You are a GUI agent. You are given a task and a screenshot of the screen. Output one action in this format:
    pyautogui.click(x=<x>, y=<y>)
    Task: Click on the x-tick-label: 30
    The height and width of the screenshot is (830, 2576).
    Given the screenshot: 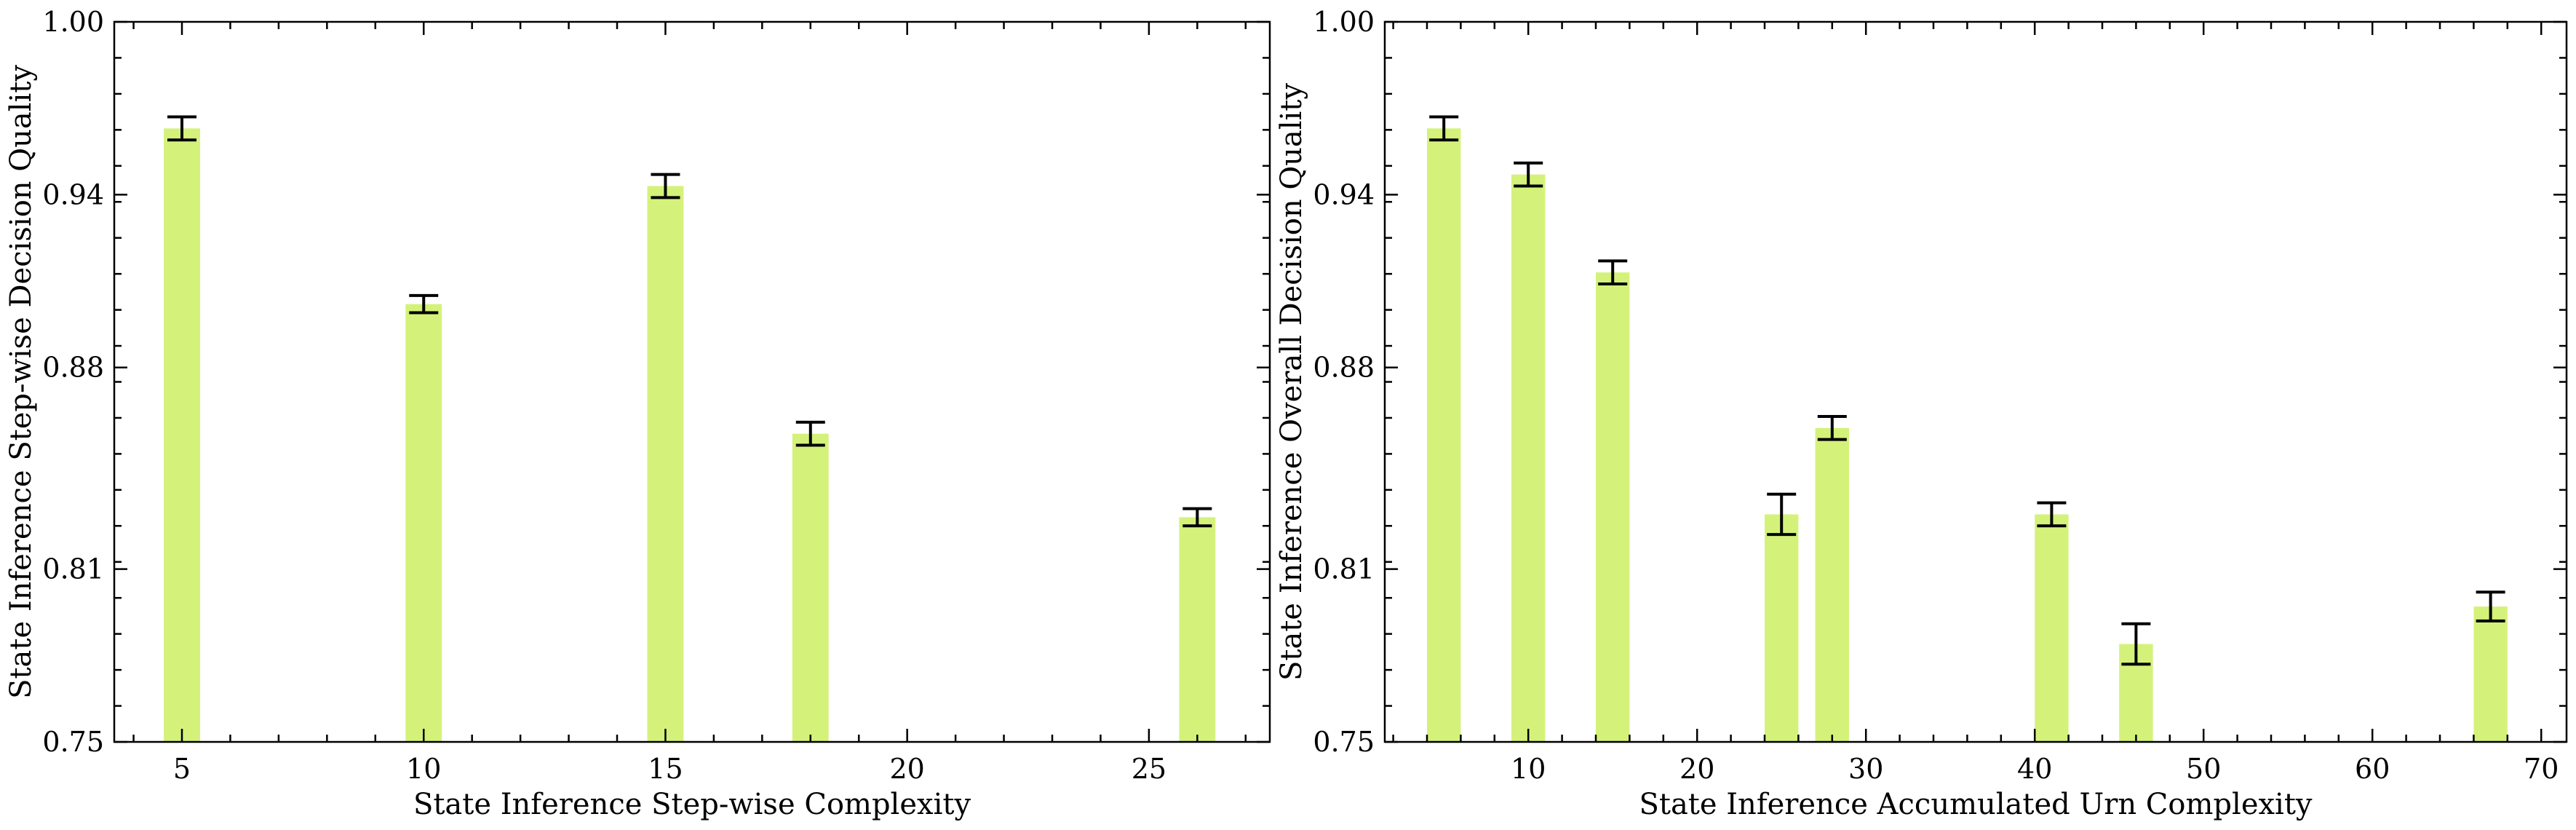 What is the action you would take?
    pyautogui.click(x=1865, y=769)
    